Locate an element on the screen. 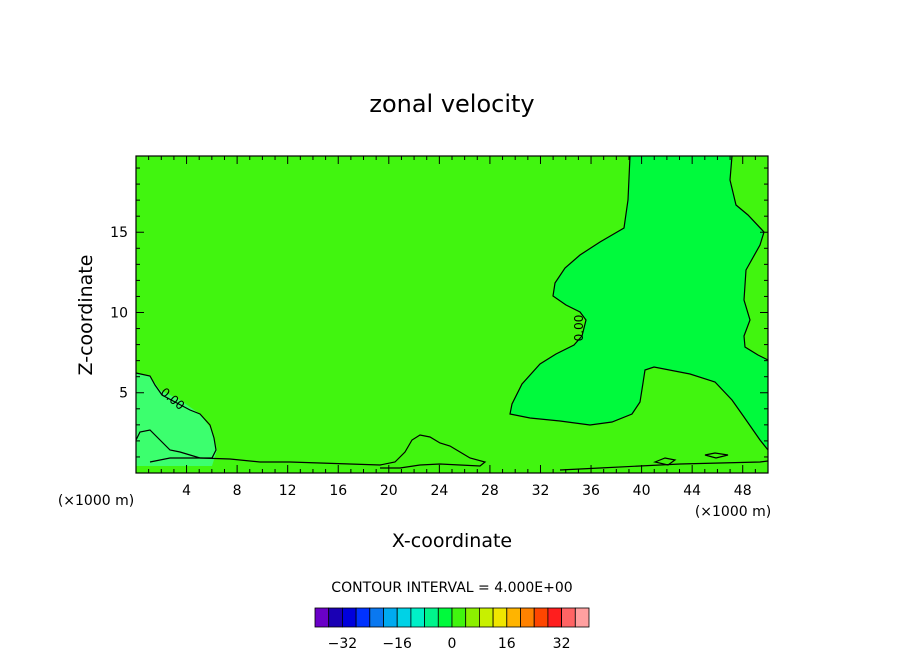  x-tick-label: 20 is located at coordinates (389, 491).